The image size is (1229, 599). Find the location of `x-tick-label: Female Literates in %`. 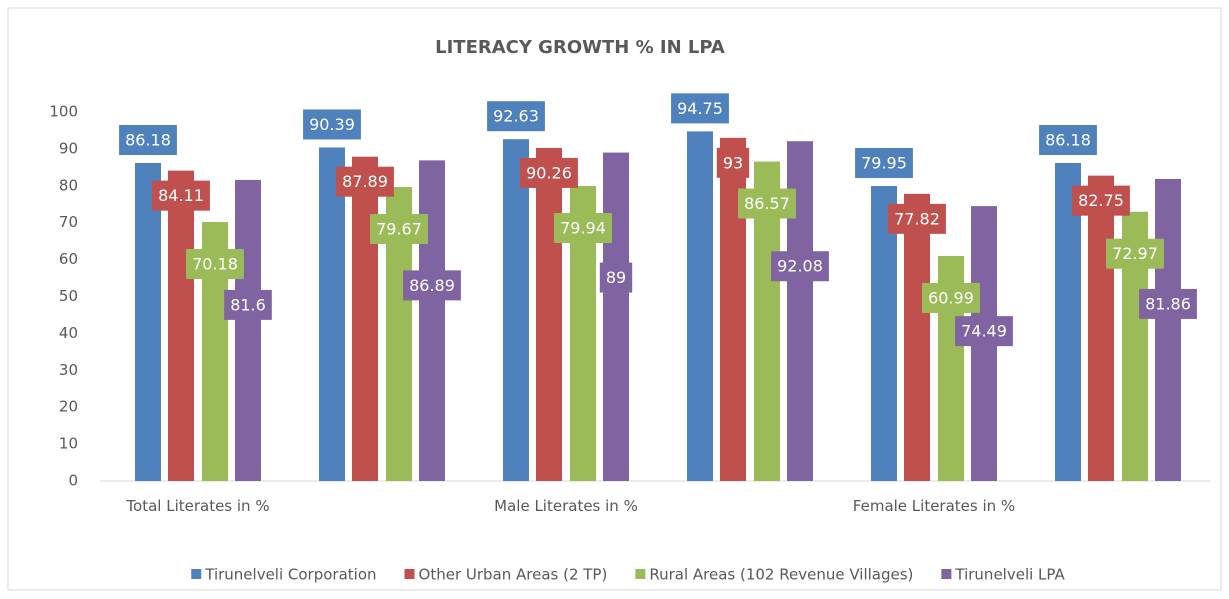

x-tick-label: Female Literates in % is located at coordinates (934, 506).